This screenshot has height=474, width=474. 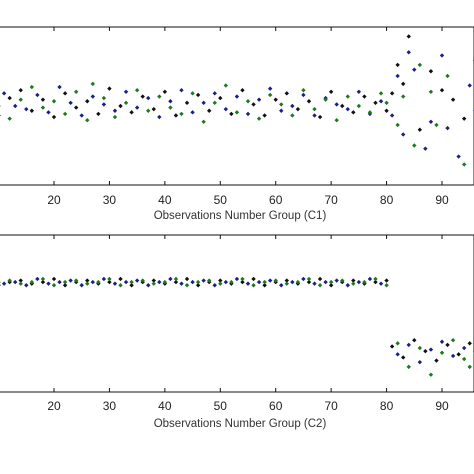 I want to click on x-axis-label-c1: Observations Number Group (C1), so click(x=240, y=216).